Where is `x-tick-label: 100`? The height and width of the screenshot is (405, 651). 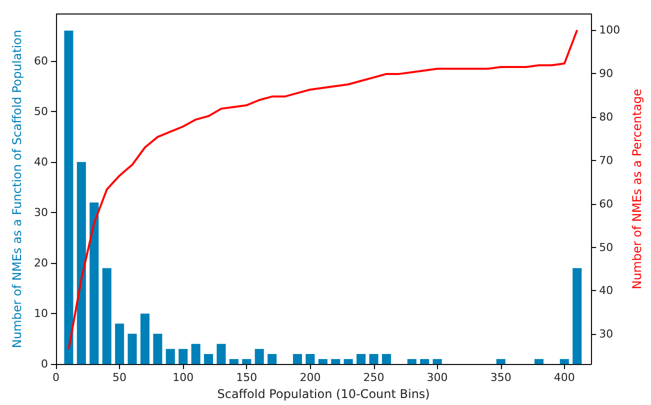 x-tick-label: 100 is located at coordinates (183, 377).